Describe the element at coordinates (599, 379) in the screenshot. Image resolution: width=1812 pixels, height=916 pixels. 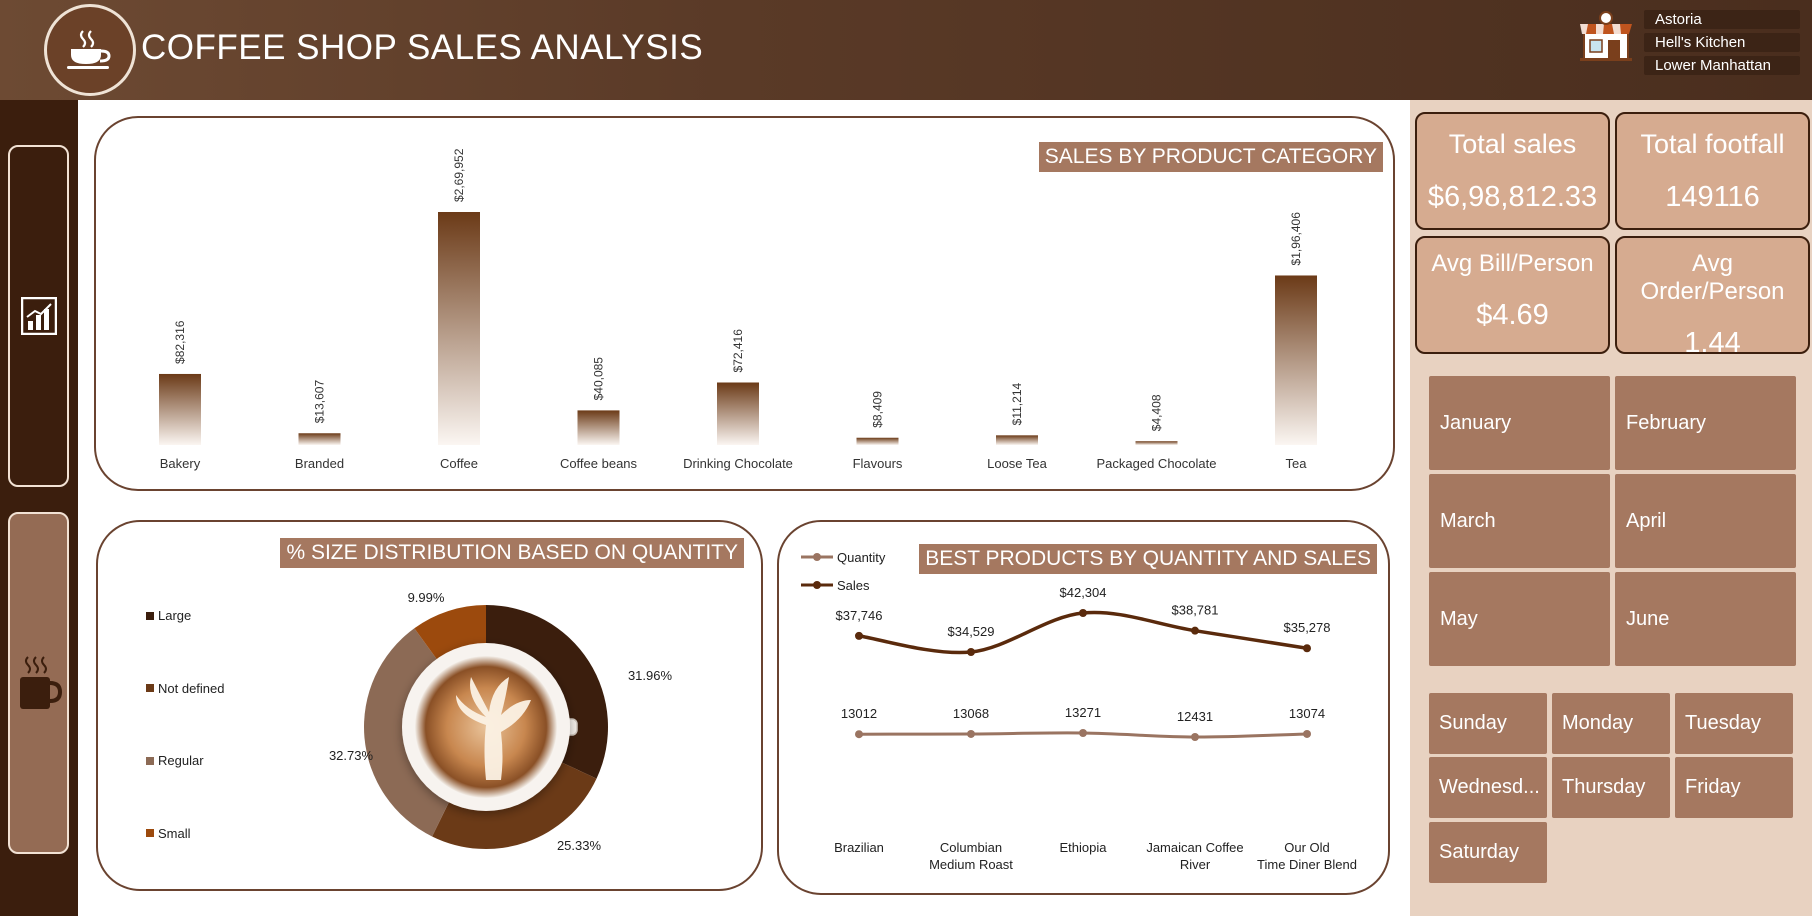
I see `bar-data-label: $40,085` at that location.